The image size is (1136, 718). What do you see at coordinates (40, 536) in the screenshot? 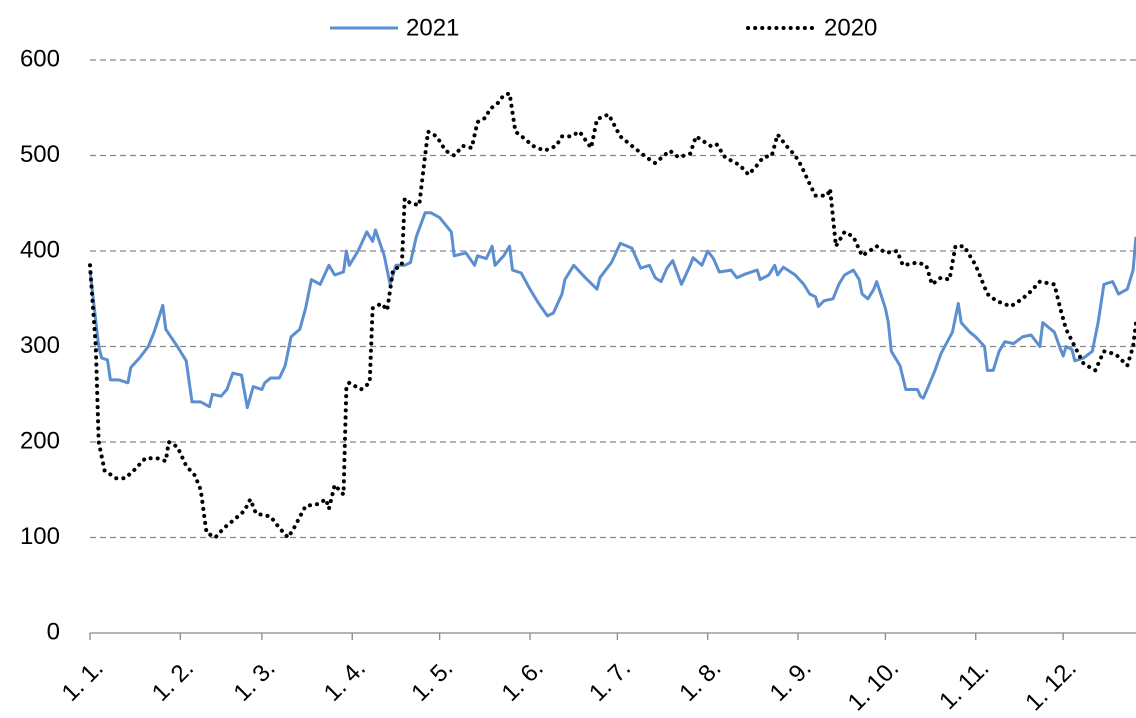
I see `y-tick-label: 100` at bounding box center [40, 536].